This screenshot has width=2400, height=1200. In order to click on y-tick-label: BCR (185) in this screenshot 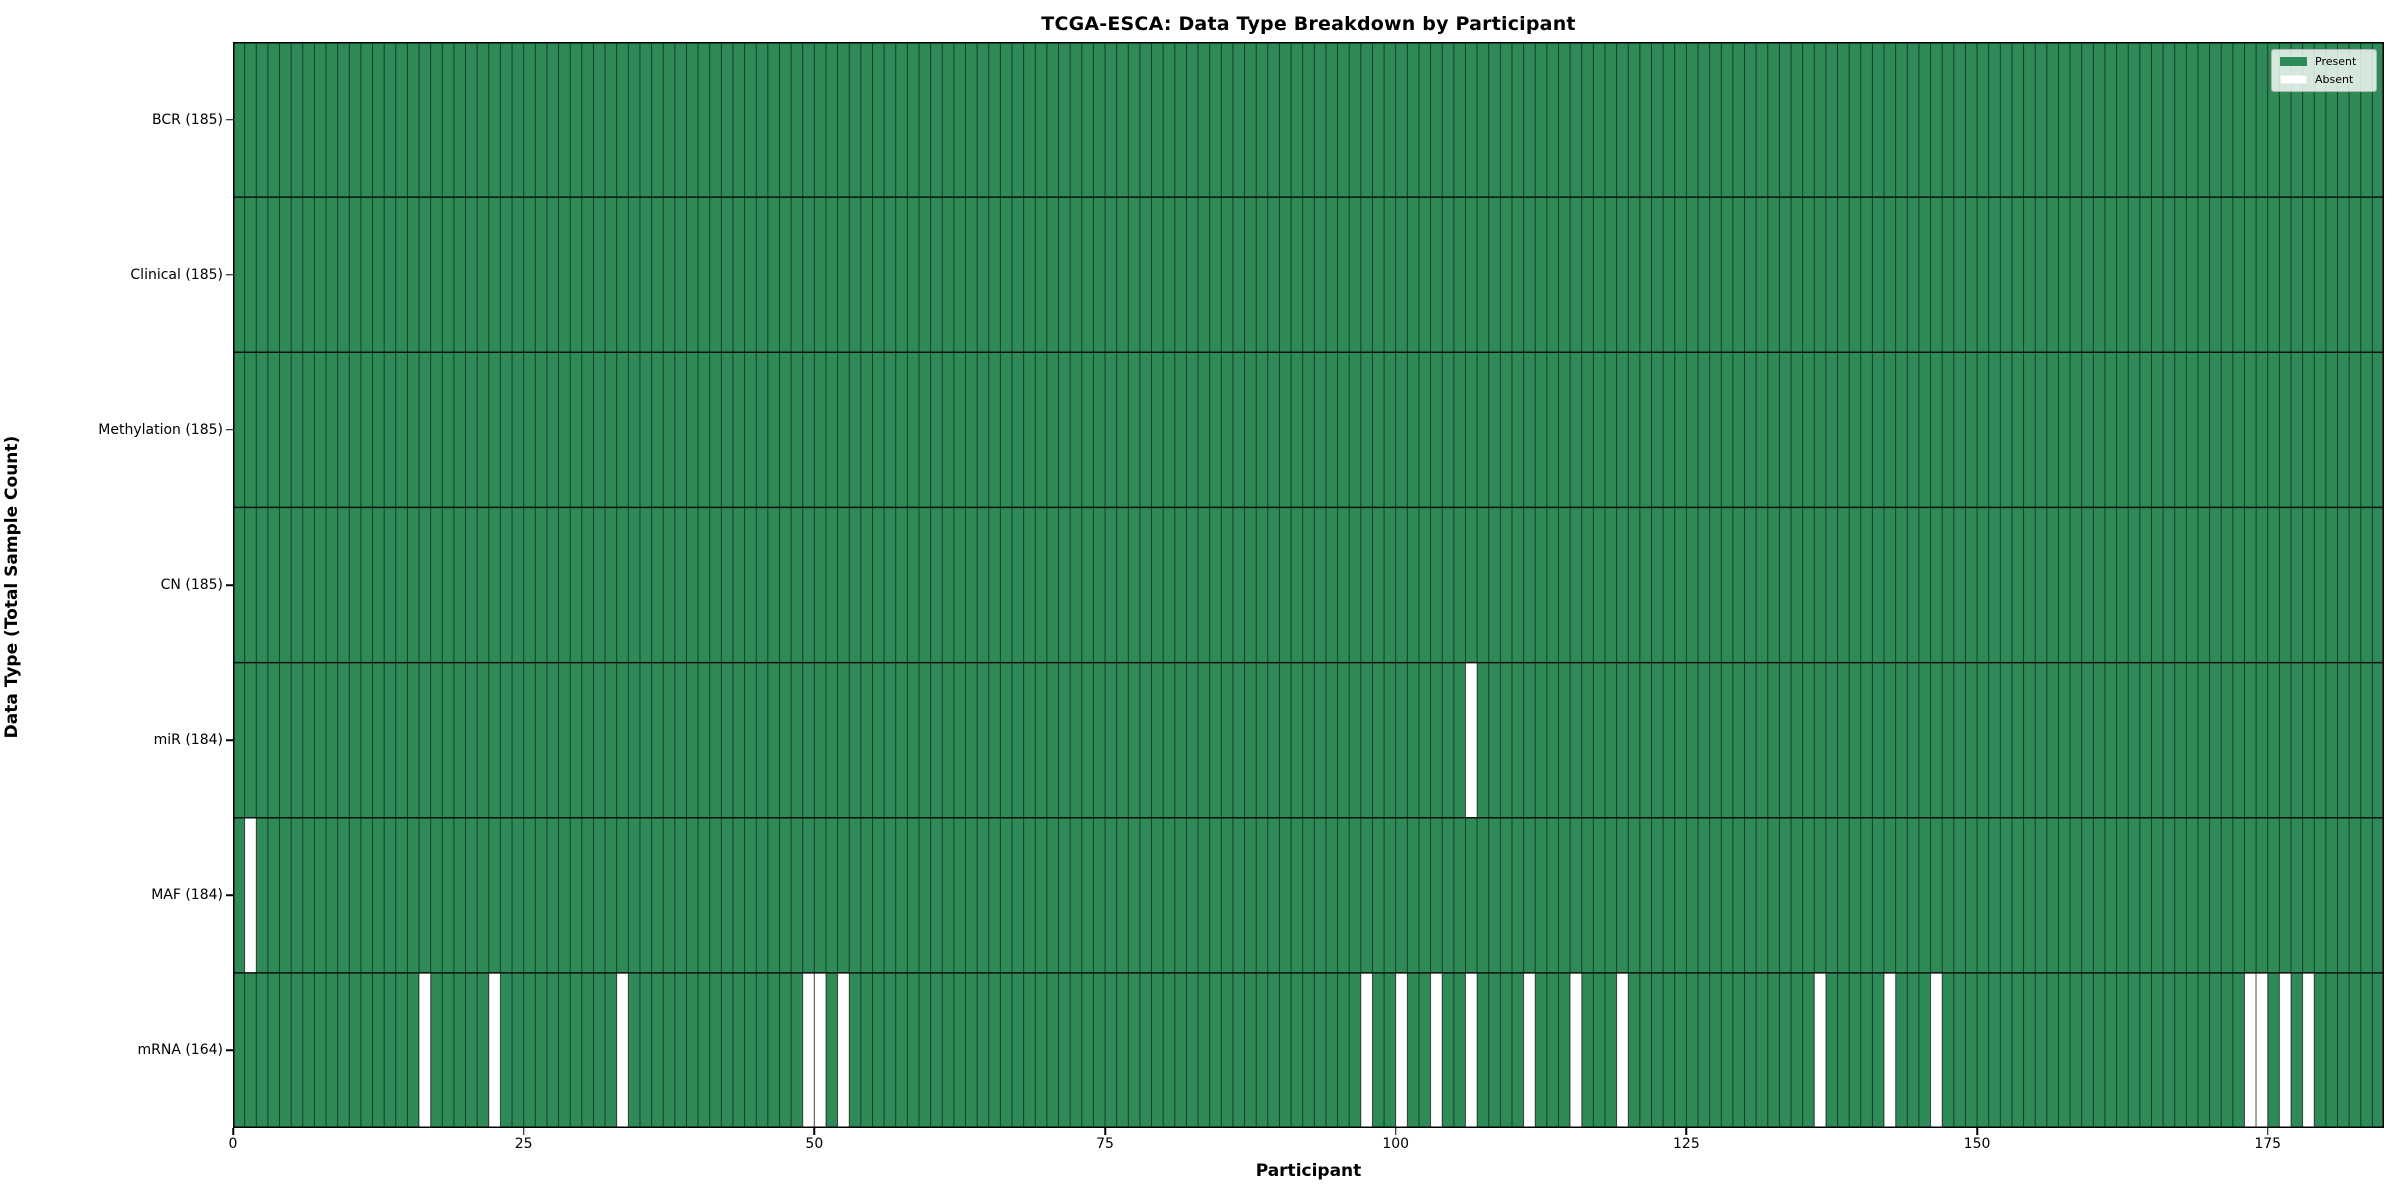, I will do `click(187, 119)`.